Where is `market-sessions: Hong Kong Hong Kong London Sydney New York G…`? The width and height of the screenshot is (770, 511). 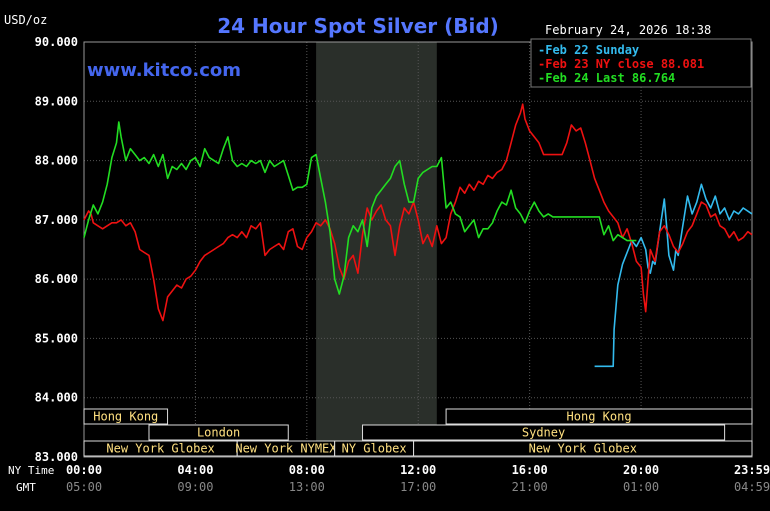
market-sessions: Hong Kong Hong Kong London Sydney New York G… is located at coordinates (418, 432).